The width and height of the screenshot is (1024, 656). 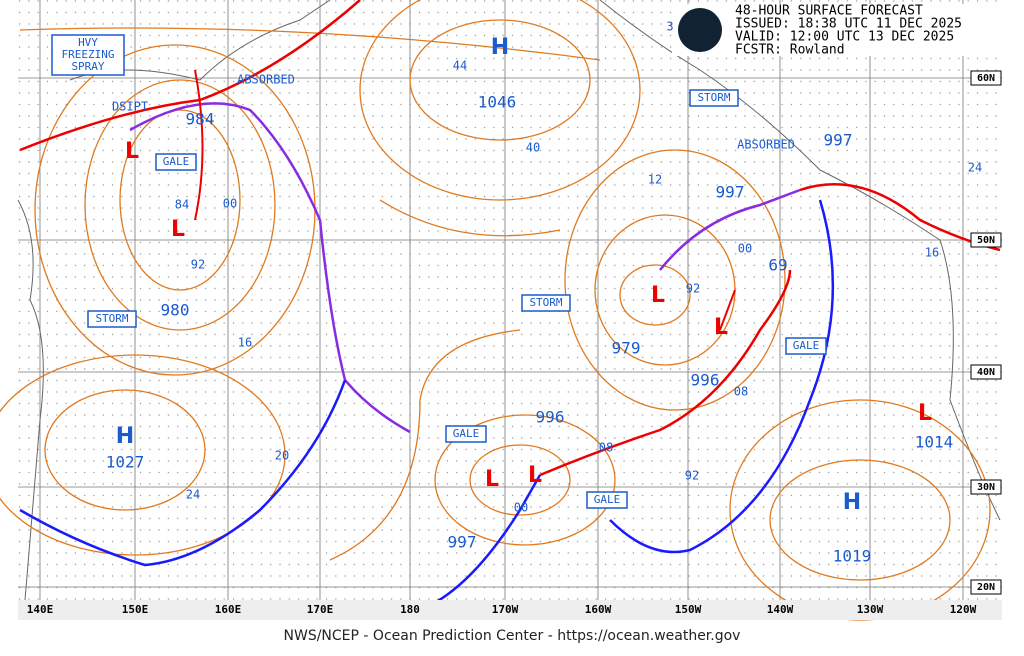 I want to click on pressure-label: 979, so click(x=626, y=348).